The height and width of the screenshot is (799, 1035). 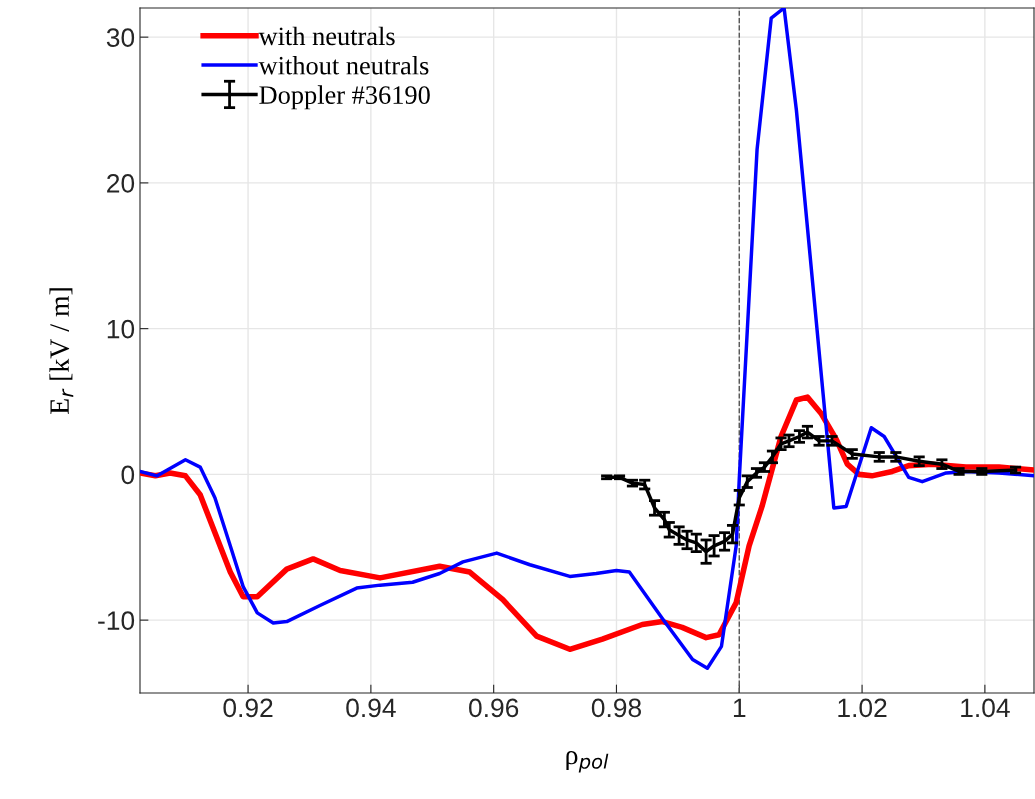 I want to click on x-tick-label: 0.96, so click(x=494, y=708).